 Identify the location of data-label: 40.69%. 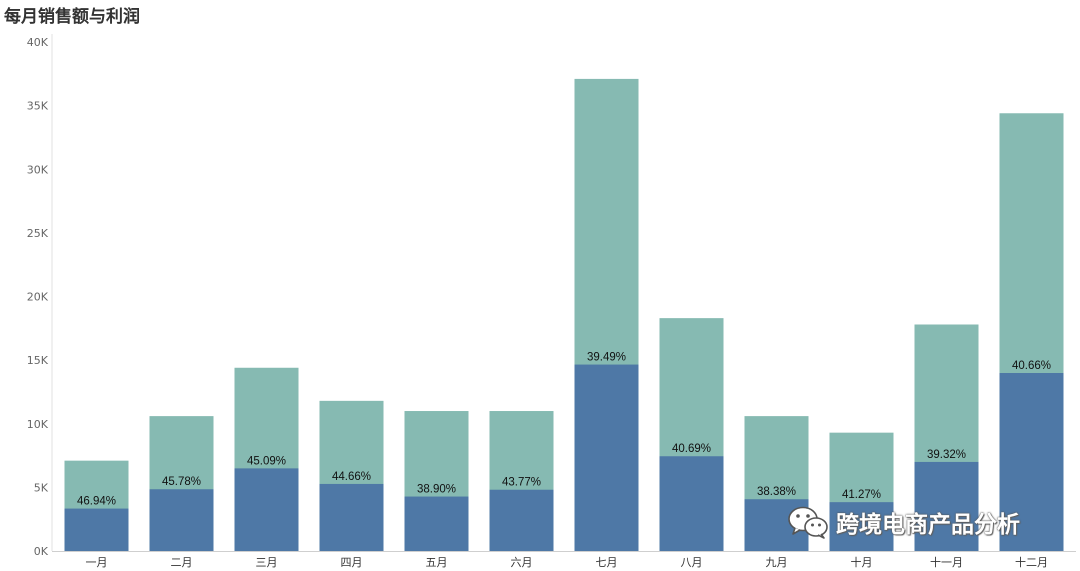
(691, 449).